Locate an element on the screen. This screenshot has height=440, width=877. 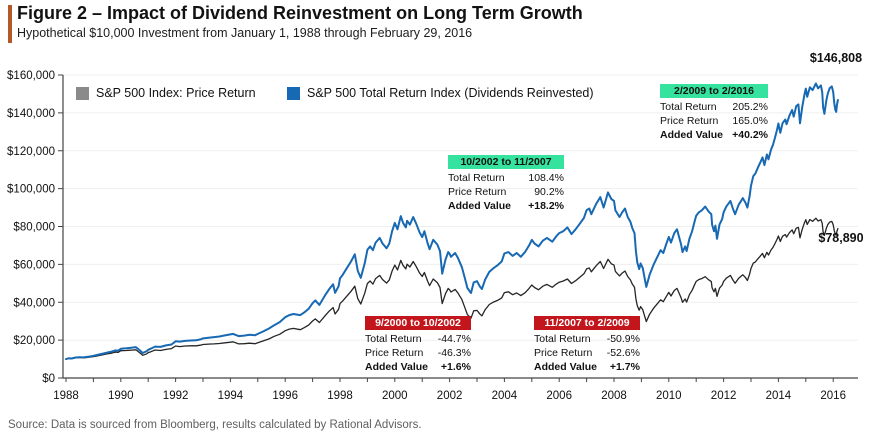
annotation-row-price: Price Return -46.3% is located at coordinates (418, 353).